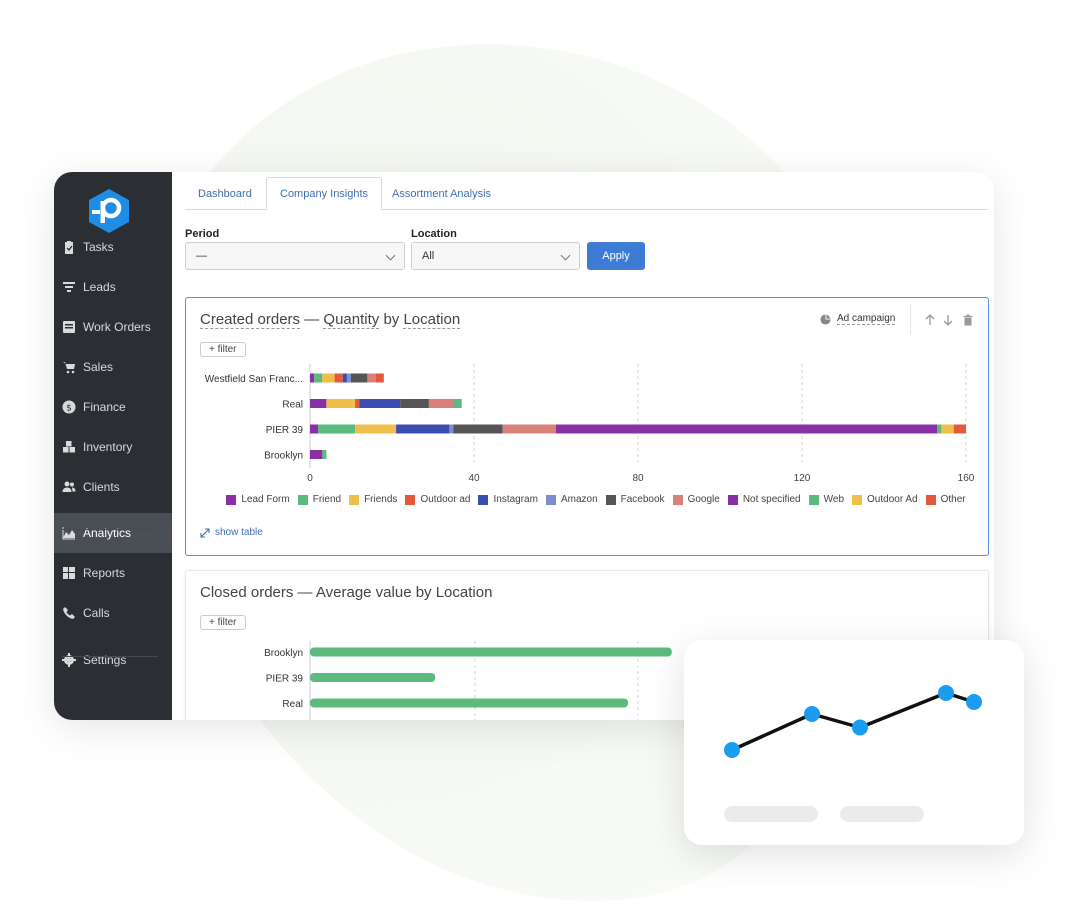 The height and width of the screenshot is (916, 1068). I want to click on title-by: by, so click(423, 592).